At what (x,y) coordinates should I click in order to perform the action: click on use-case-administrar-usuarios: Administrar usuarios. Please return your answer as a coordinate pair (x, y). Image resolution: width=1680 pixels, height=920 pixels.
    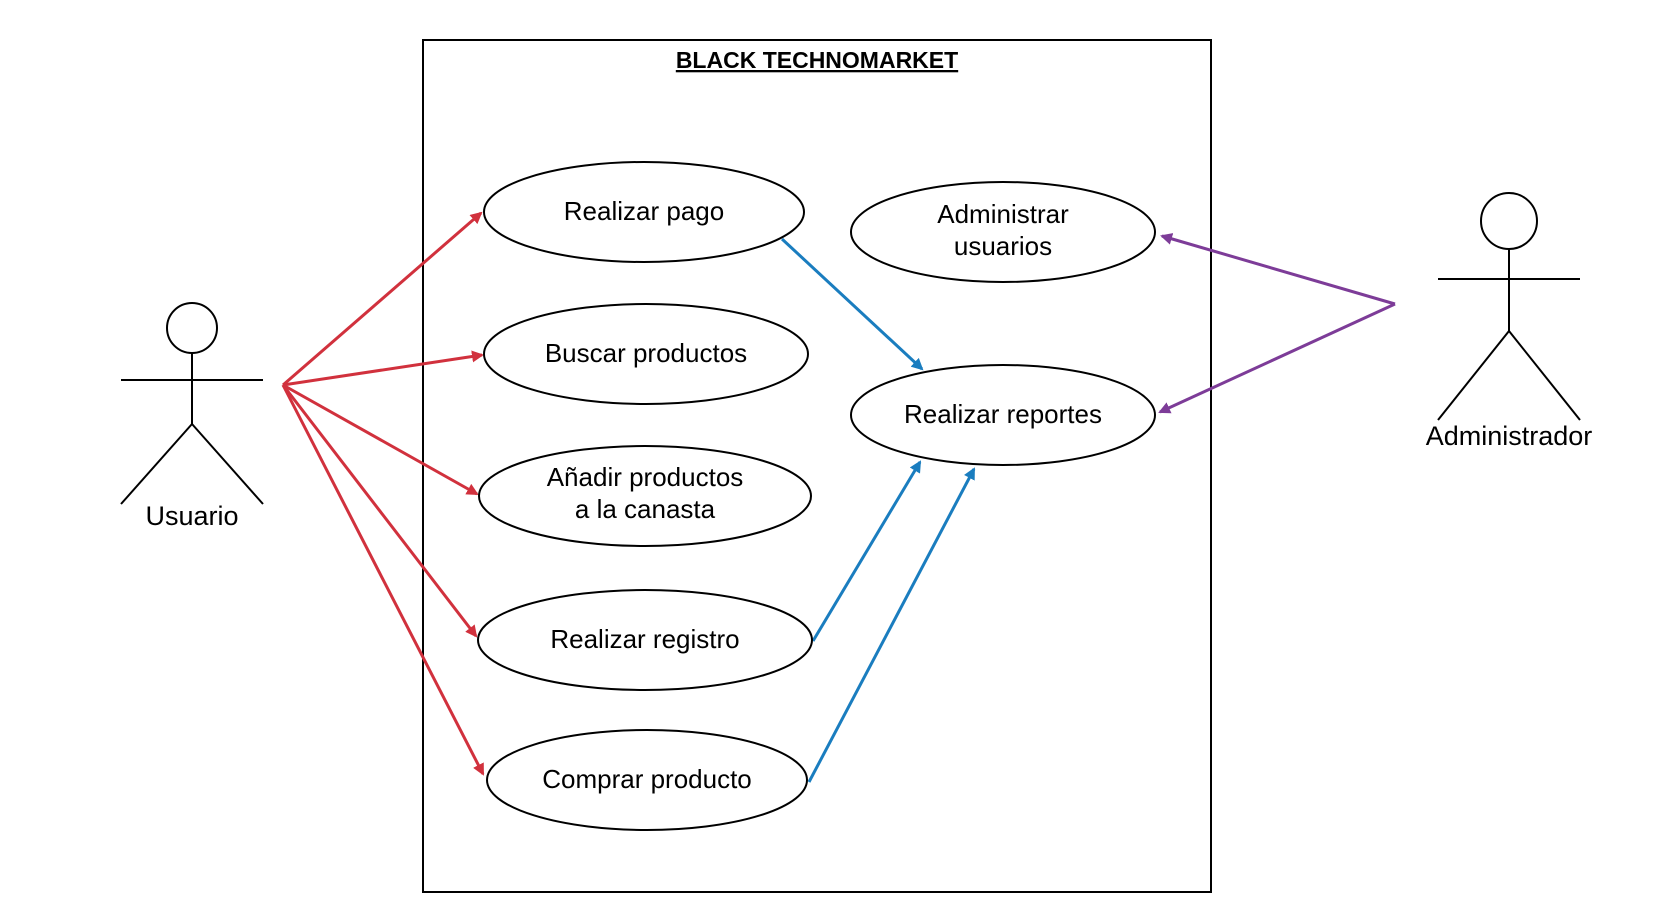
    Looking at the image, I should click on (1003, 232).